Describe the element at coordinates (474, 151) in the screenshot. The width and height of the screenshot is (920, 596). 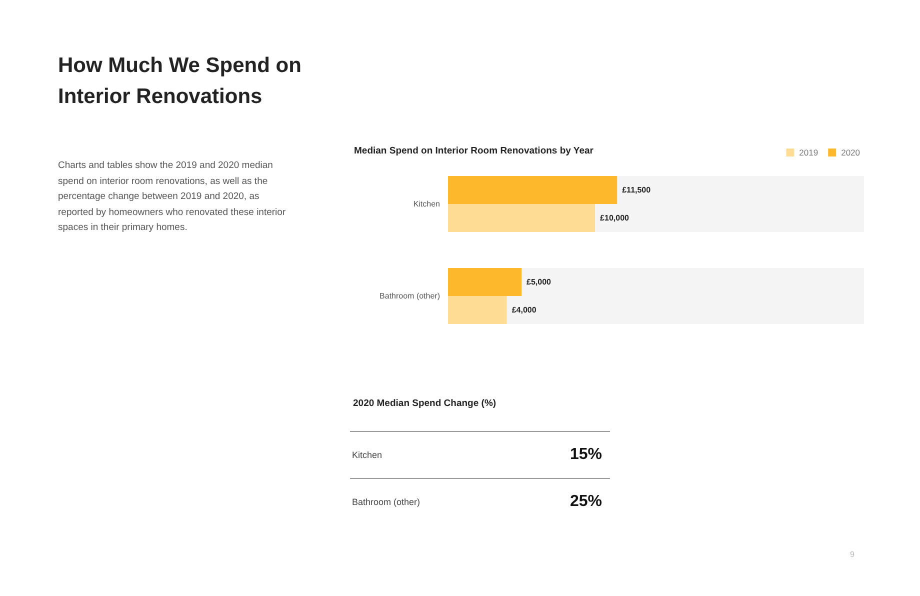
I see `chart-title: Median Spend on Interior Room Renovations by Year` at that location.